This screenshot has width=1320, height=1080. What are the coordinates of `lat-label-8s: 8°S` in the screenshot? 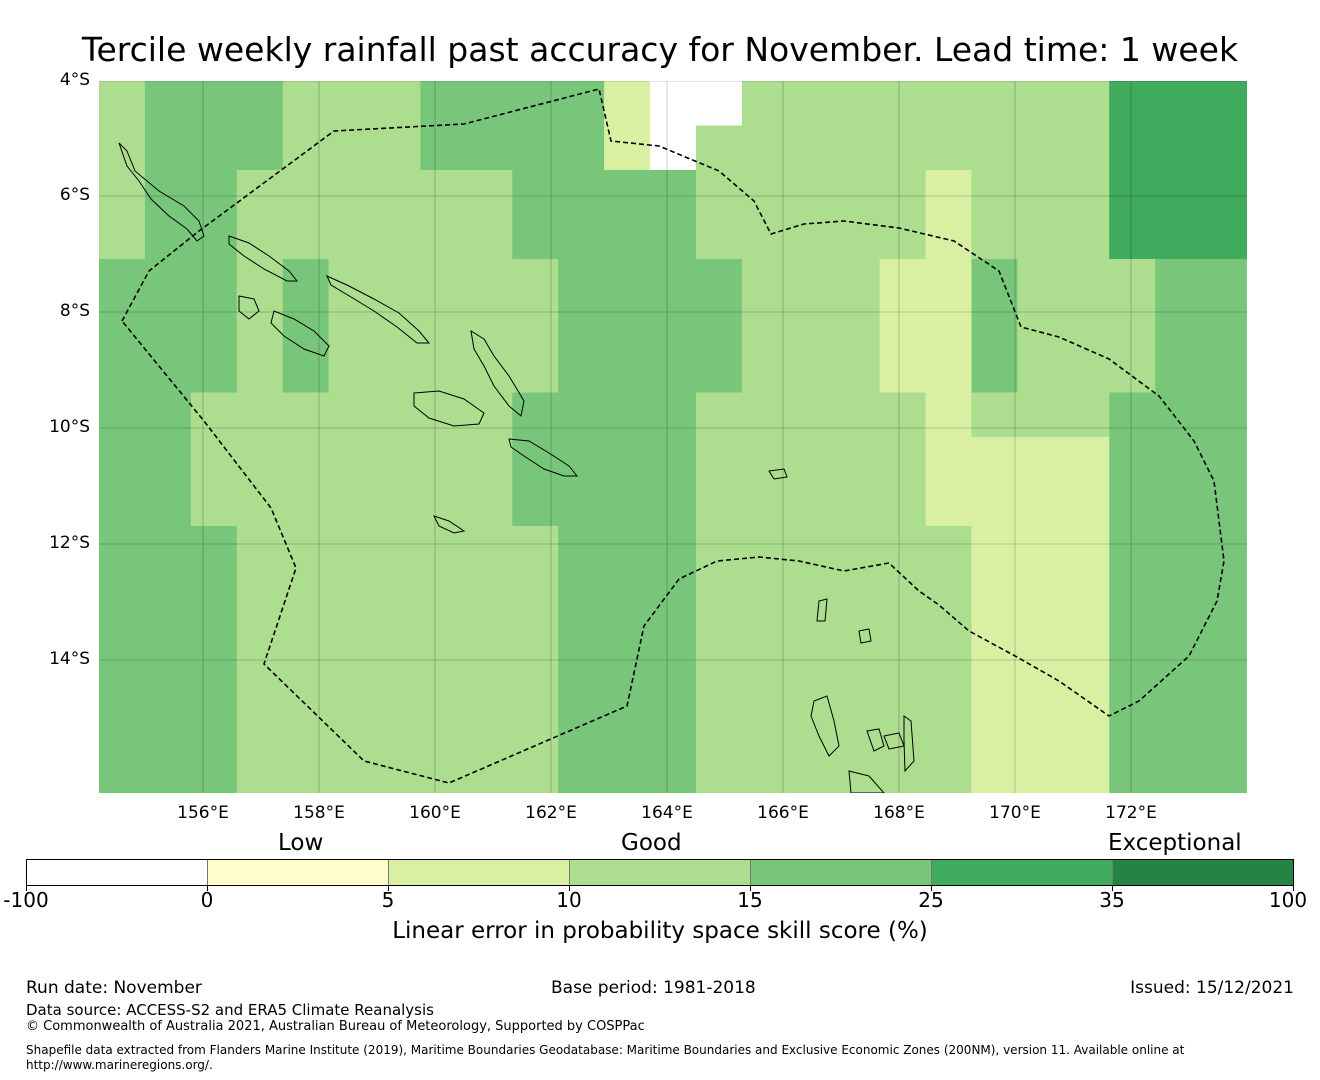 It's located at (74, 311).